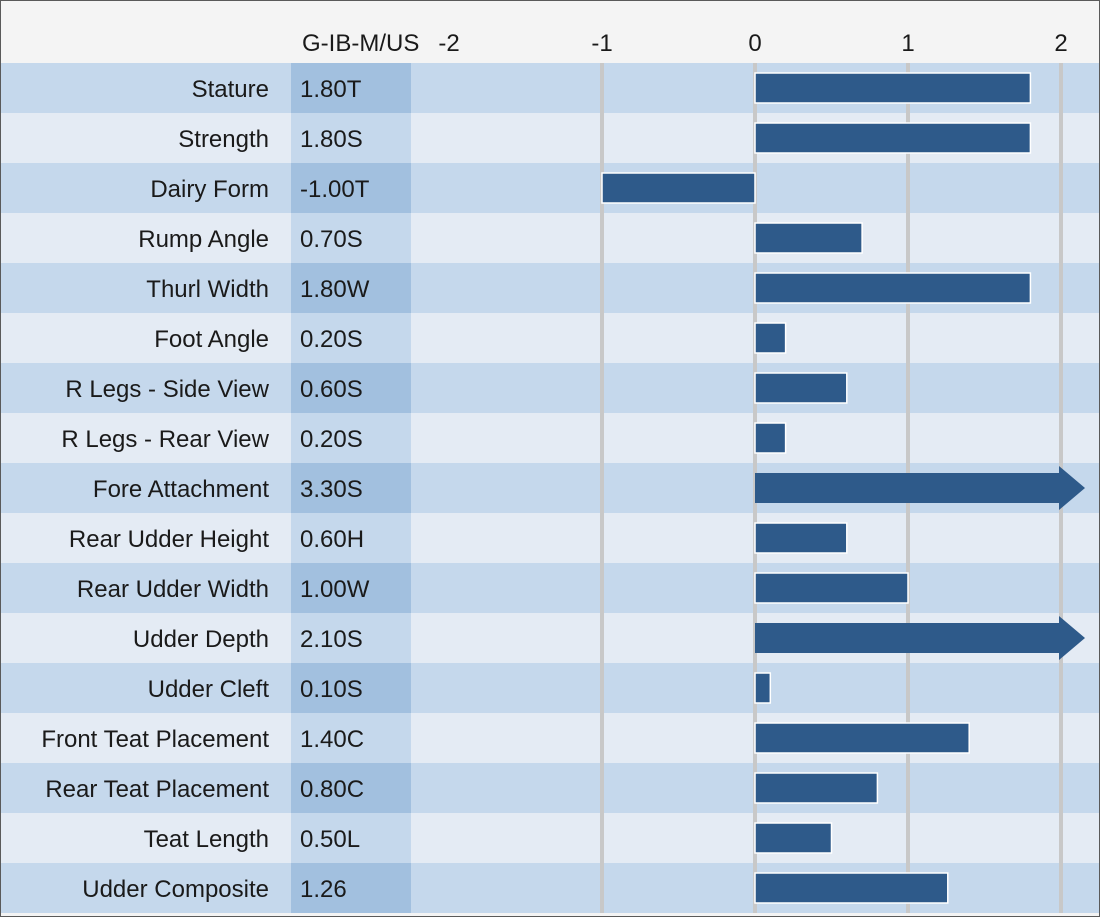  What do you see at coordinates (335, 289) in the screenshot?
I see `trait-value: 1.80W` at bounding box center [335, 289].